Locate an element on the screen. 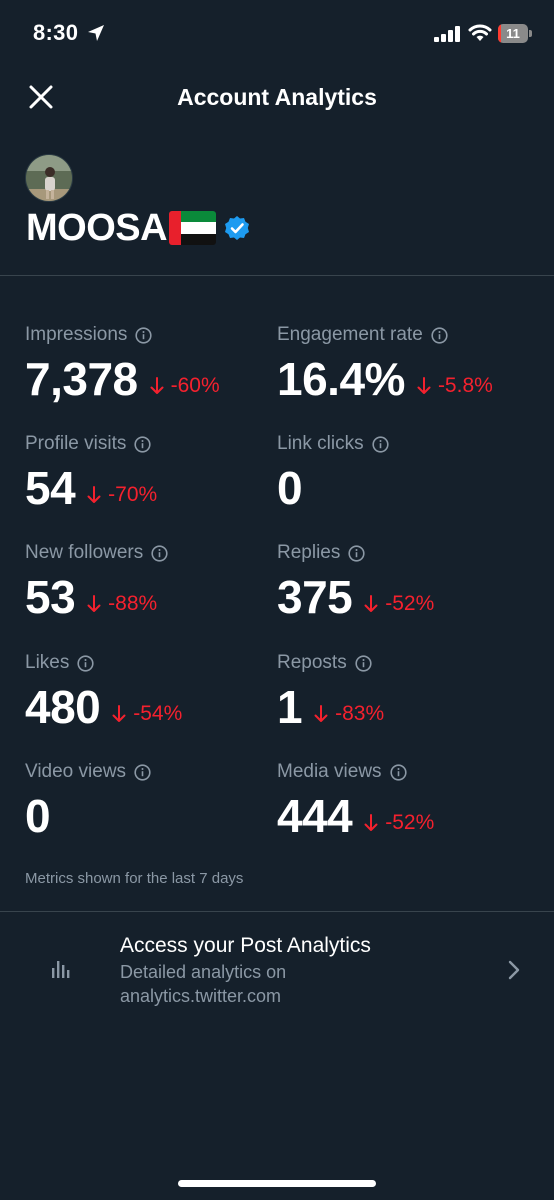 The height and width of the screenshot is (1200, 554). battery-level: 11 is located at coordinates (513, 33).